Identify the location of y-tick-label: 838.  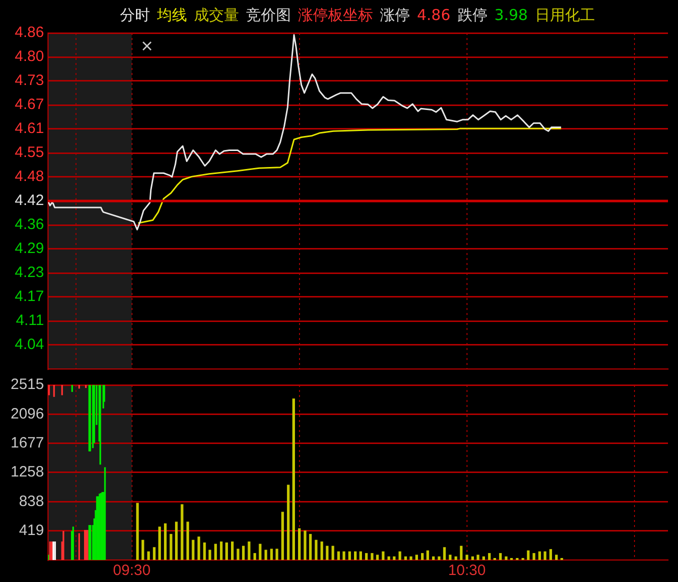
(31, 501).